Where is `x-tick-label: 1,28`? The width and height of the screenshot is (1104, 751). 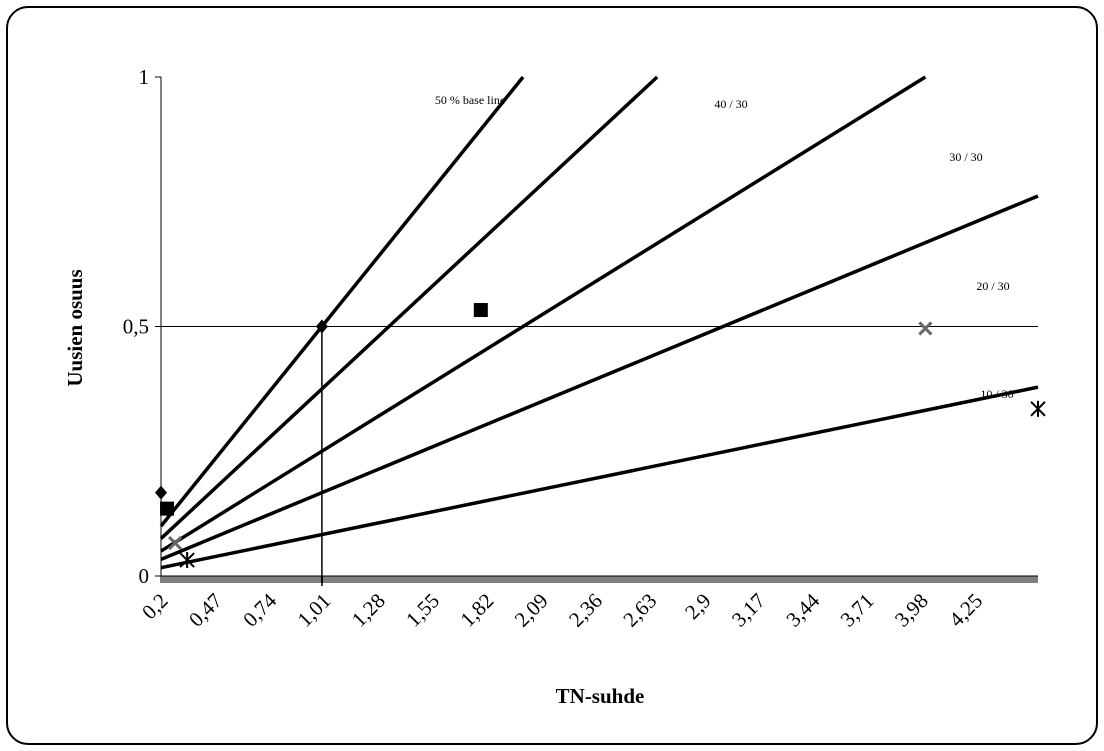 x-tick-label: 1,28 is located at coordinates (368, 610).